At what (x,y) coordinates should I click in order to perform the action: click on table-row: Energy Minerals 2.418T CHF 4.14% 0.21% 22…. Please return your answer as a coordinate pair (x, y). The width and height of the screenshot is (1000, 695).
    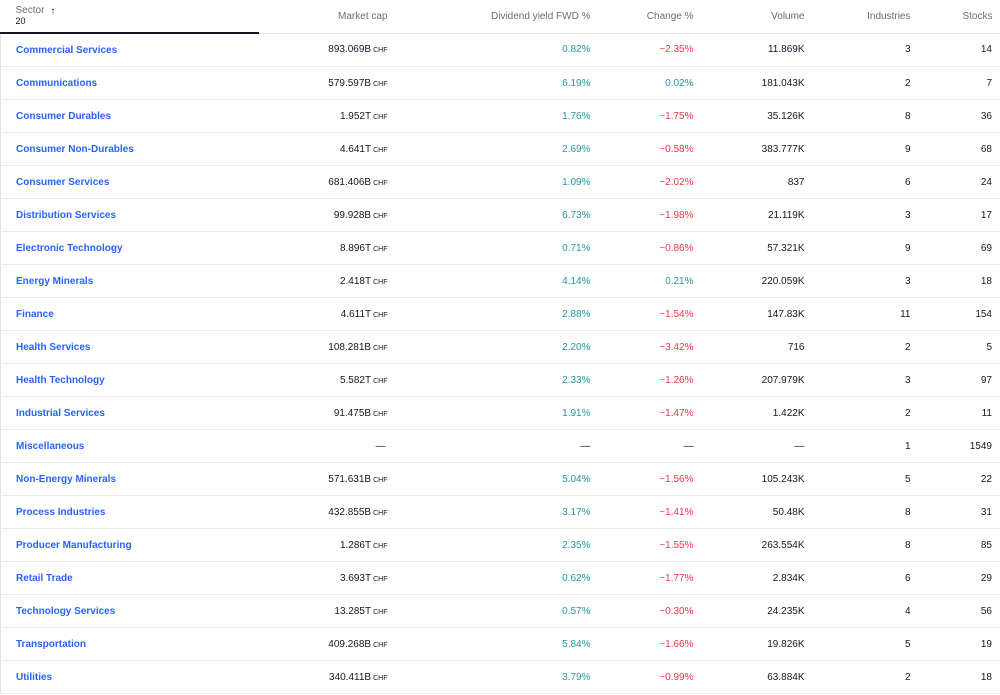
    Looking at the image, I should click on (500, 281).